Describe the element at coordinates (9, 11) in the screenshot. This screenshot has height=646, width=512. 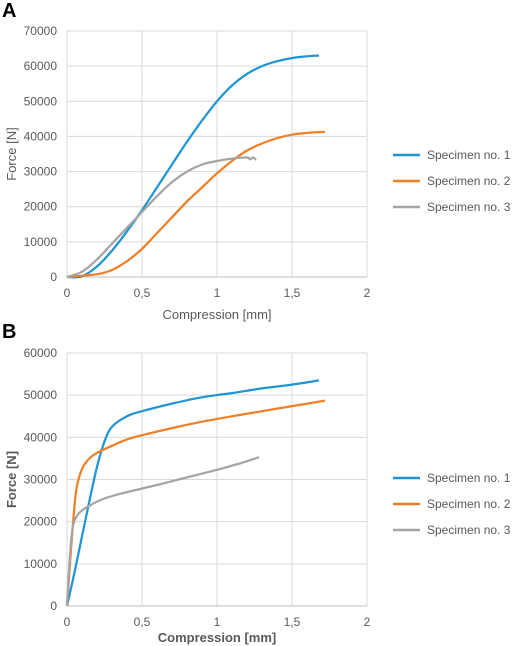
I see `panel-label-a: A` at that location.